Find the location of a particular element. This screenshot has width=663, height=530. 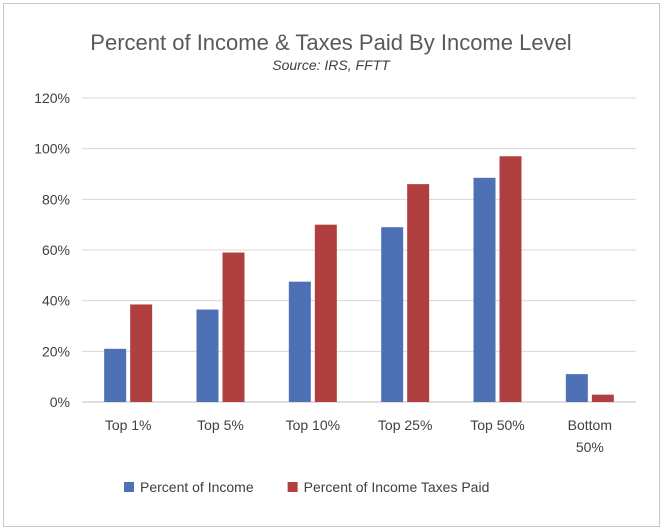

x-tick-label: Top 25% is located at coordinates (405, 425).